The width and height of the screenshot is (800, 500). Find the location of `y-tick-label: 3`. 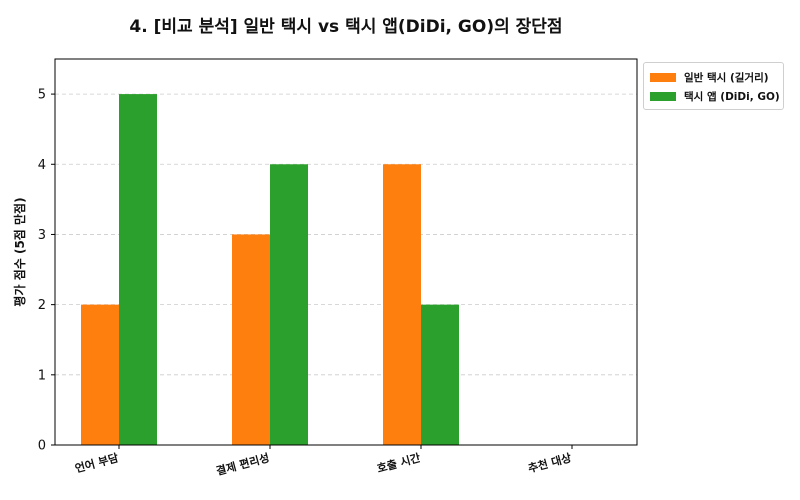

y-tick-label: 3 is located at coordinates (42, 235).